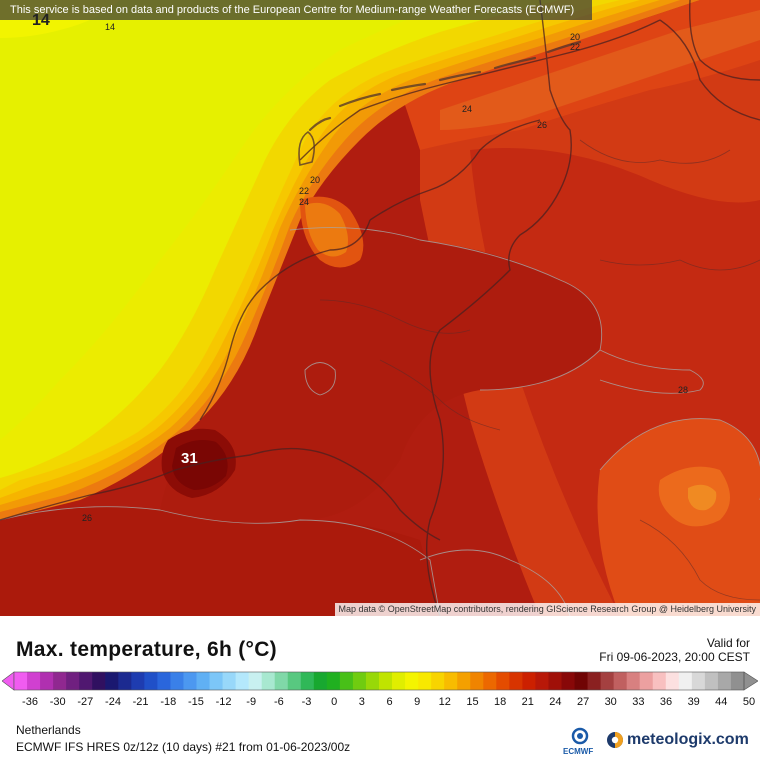 The width and height of the screenshot is (760, 760). What do you see at coordinates (389, 702) in the screenshot?
I see `scale-tick-label: 6` at bounding box center [389, 702].